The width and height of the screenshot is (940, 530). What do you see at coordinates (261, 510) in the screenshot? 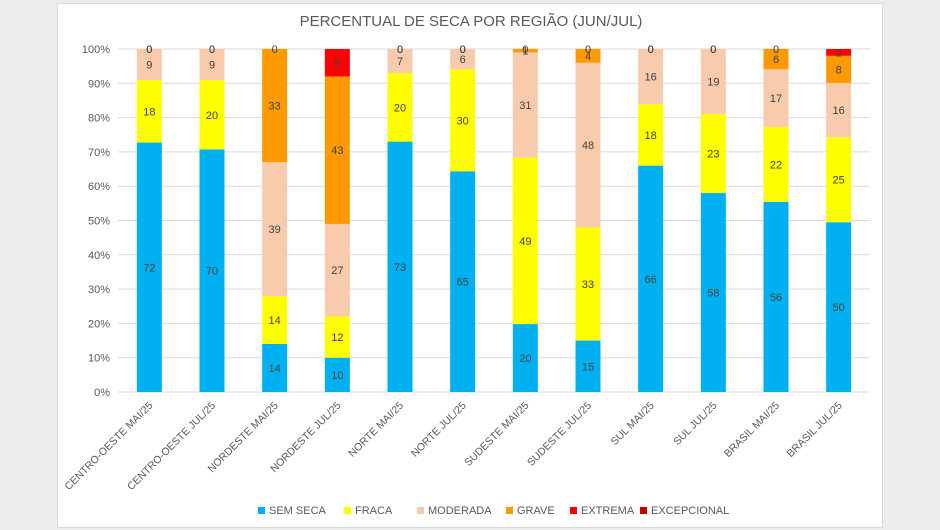
I see `legend-swatch-sem-seca` at bounding box center [261, 510].